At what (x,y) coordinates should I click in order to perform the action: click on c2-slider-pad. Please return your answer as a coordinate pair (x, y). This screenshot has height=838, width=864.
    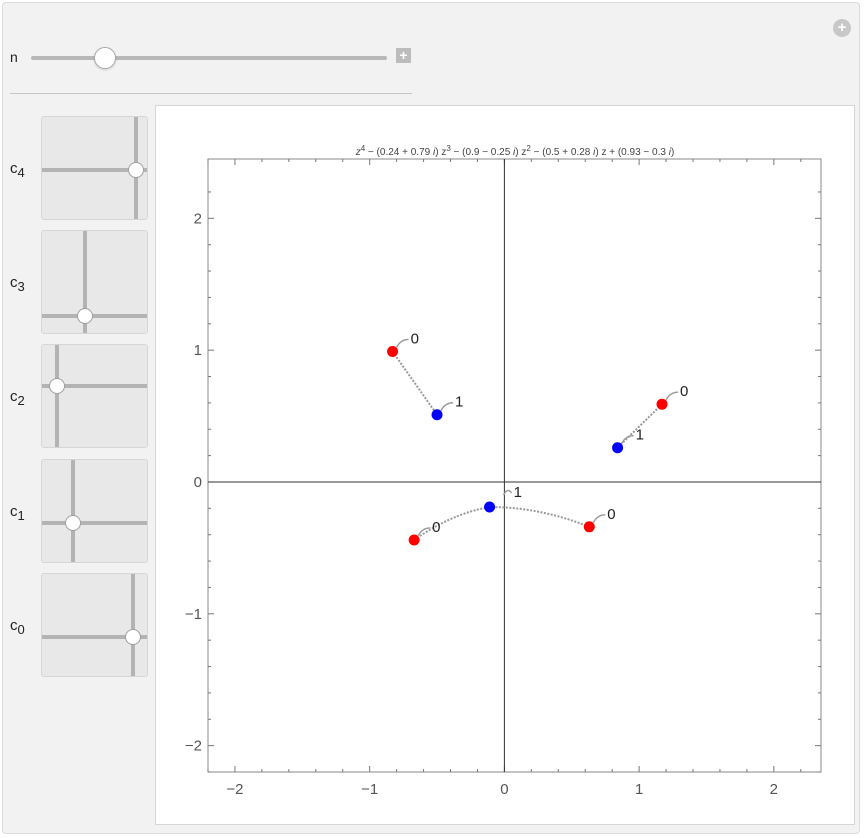
    Looking at the image, I should click on (94, 396).